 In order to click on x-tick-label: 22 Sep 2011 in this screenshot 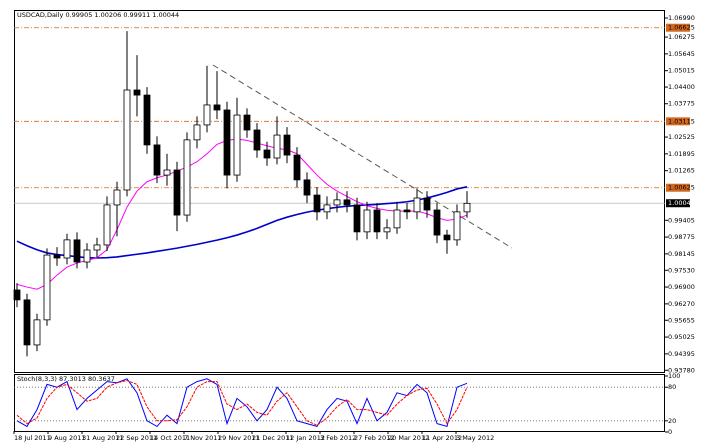, I will do `click(136, 438)`.